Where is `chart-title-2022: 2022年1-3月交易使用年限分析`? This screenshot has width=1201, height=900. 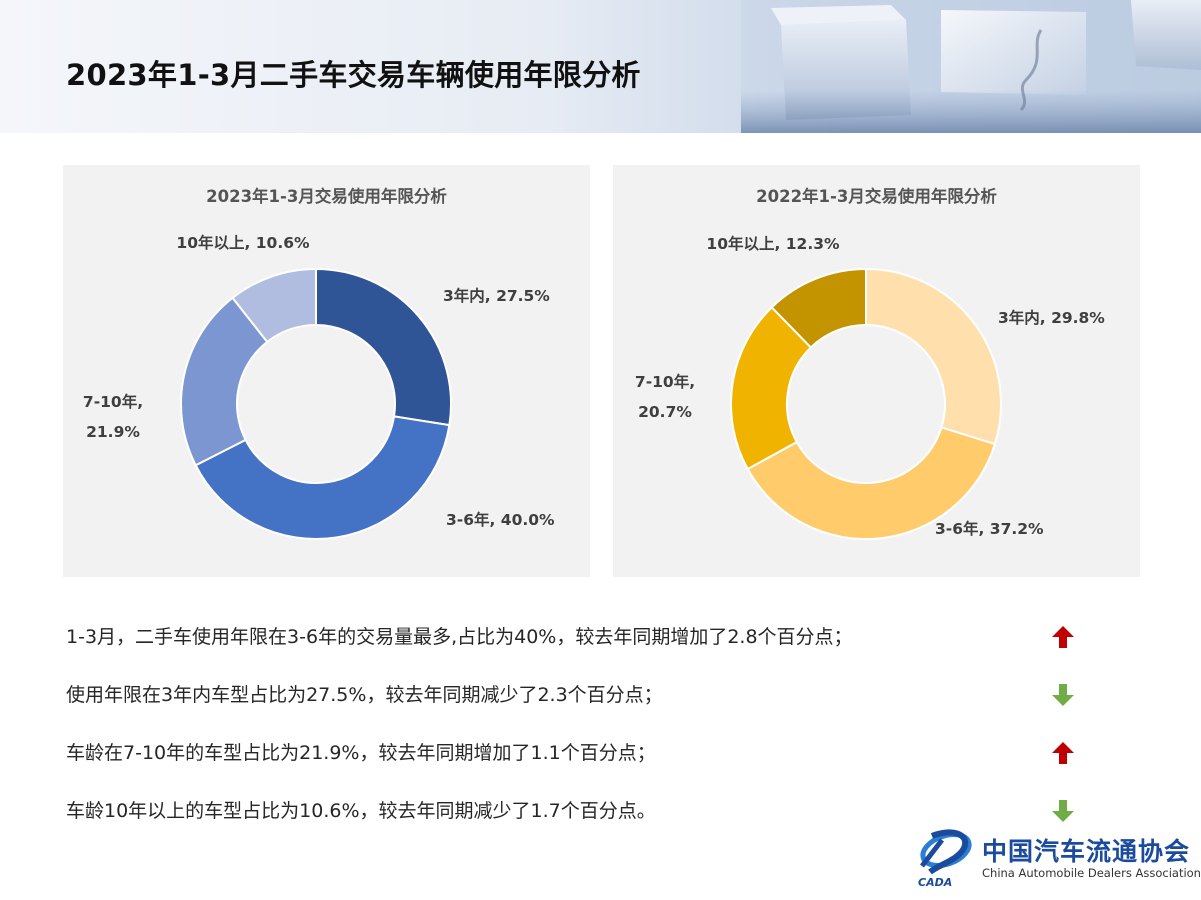 chart-title-2022: 2022年1-3月交易使用年限分析 is located at coordinates (876, 196).